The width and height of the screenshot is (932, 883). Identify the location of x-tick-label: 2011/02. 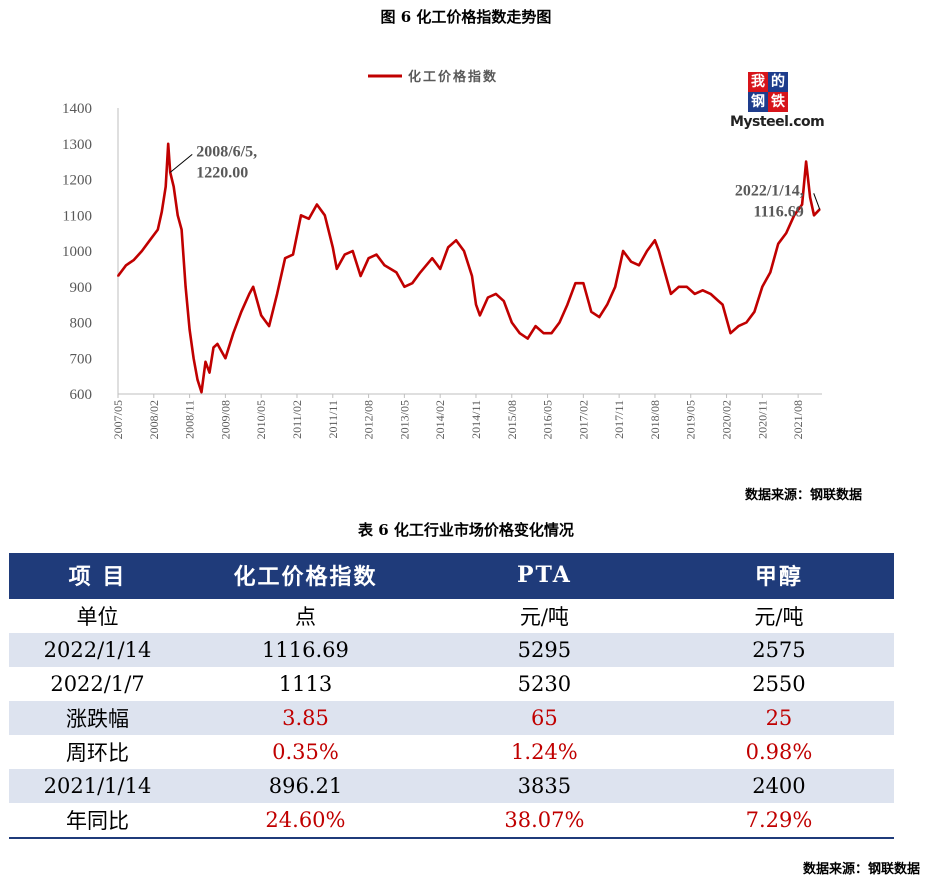
(297, 419).